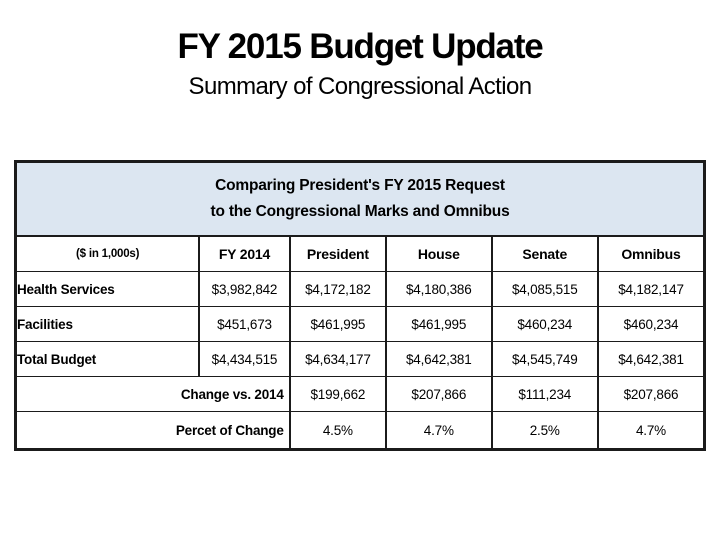 The height and width of the screenshot is (540, 720). What do you see at coordinates (338, 394) in the screenshot?
I see `cell-value: $199,662` at bounding box center [338, 394].